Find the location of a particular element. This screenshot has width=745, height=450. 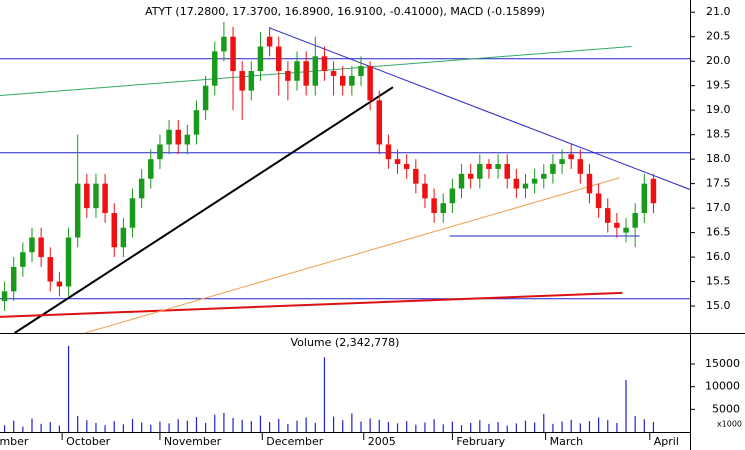

x-tick-label: March is located at coordinates (567, 441).